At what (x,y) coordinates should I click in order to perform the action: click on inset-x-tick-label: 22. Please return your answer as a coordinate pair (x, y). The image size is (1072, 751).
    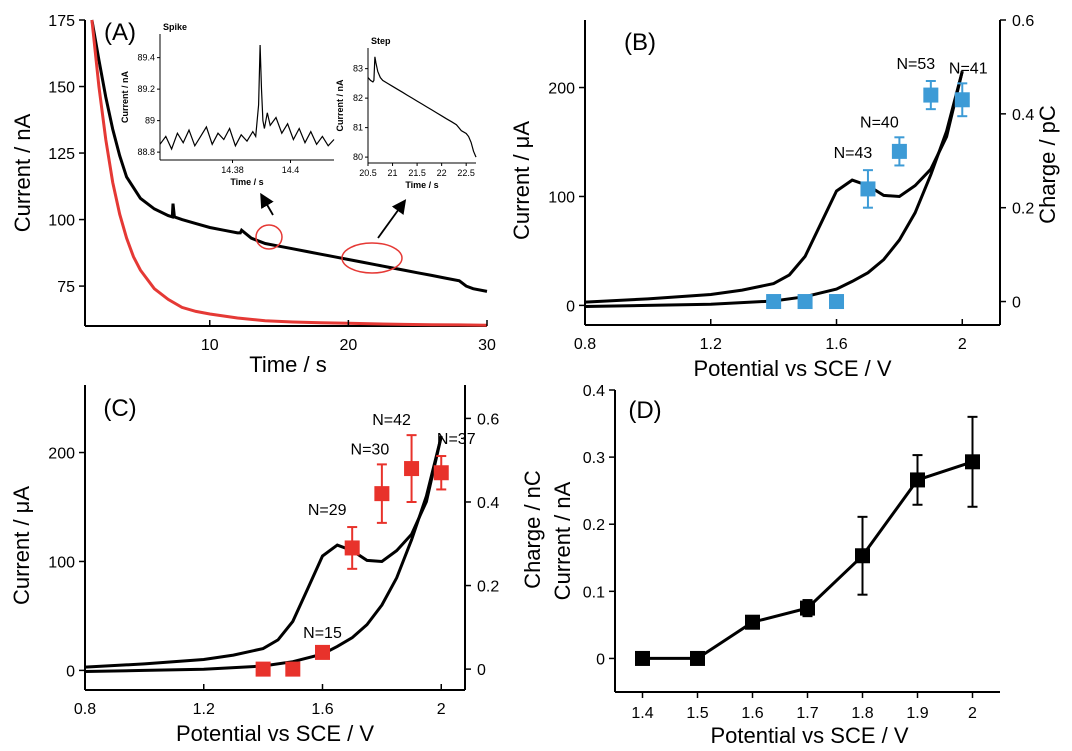
    Looking at the image, I should click on (442, 173).